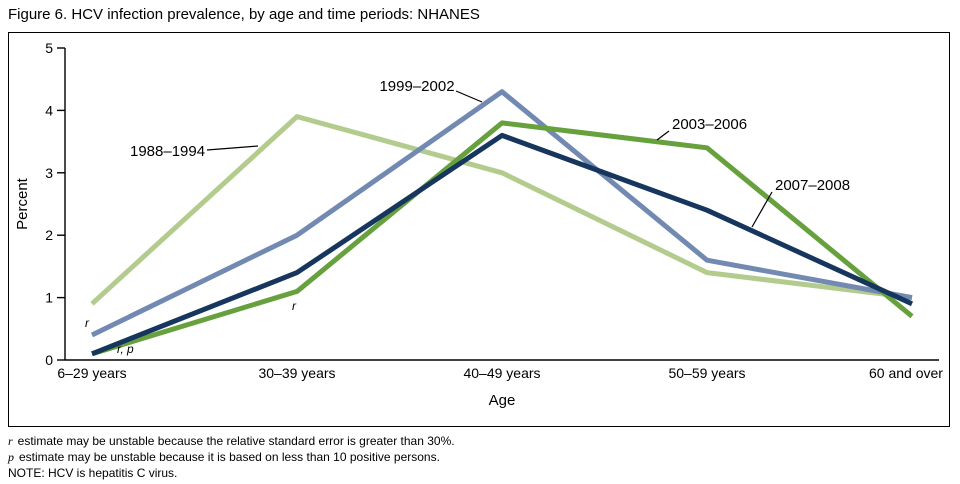 This screenshot has height=484, width=960. What do you see at coordinates (706, 373) in the screenshot?
I see `x-tick-label: 50–59 years` at bounding box center [706, 373].